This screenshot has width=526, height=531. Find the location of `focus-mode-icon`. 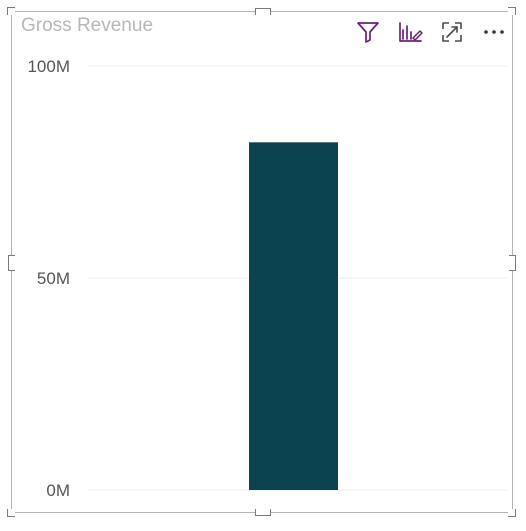

focus-mode-icon is located at coordinates (452, 32).